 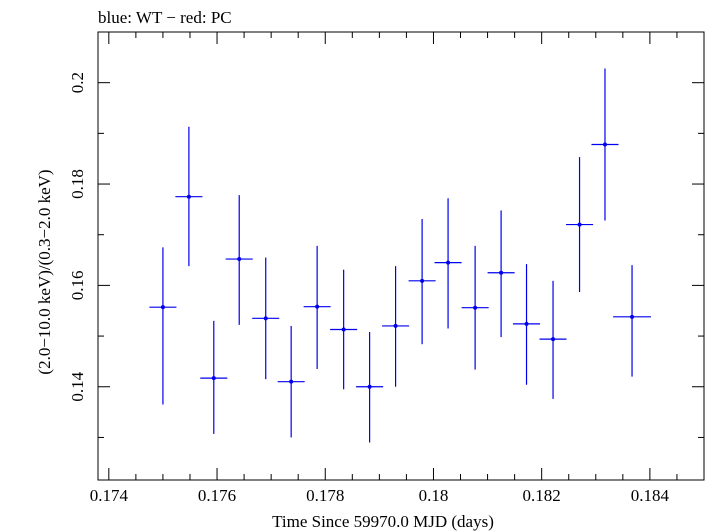 What do you see at coordinates (434, 495) in the screenshot?
I see `x-tick-label: 0.18` at bounding box center [434, 495].